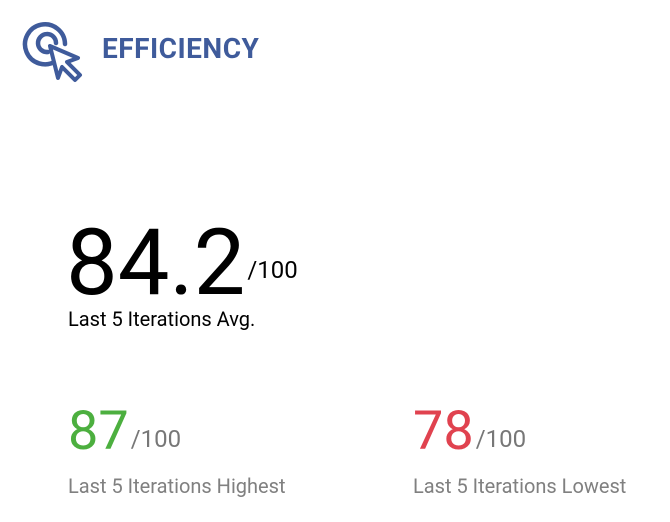 This screenshot has width=670, height=522. I want to click on stat-label: Last 5 Iterations Lowest, so click(520, 486).